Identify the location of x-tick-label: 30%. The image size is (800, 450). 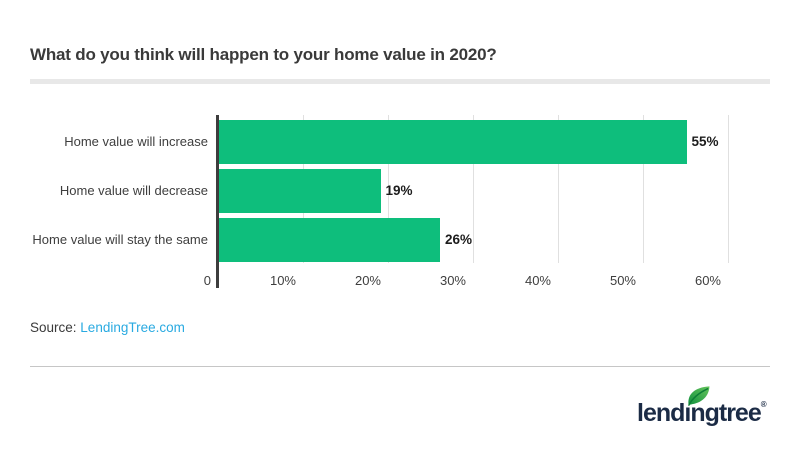
(452, 280).